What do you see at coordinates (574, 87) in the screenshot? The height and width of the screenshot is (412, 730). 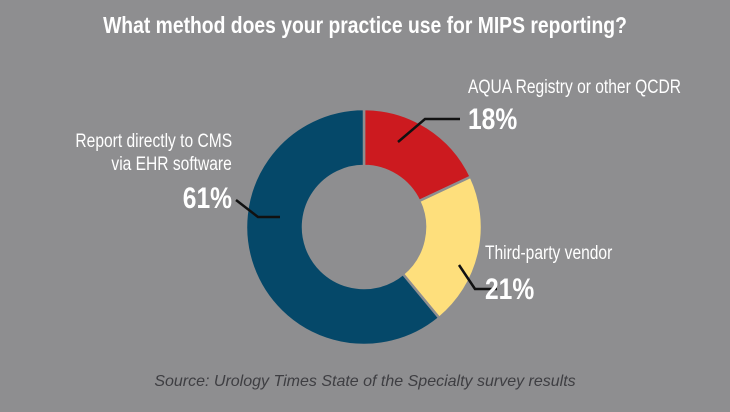 I see `label-aqua: AQUA Registry or other QCDR` at bounding box center [574, 87].